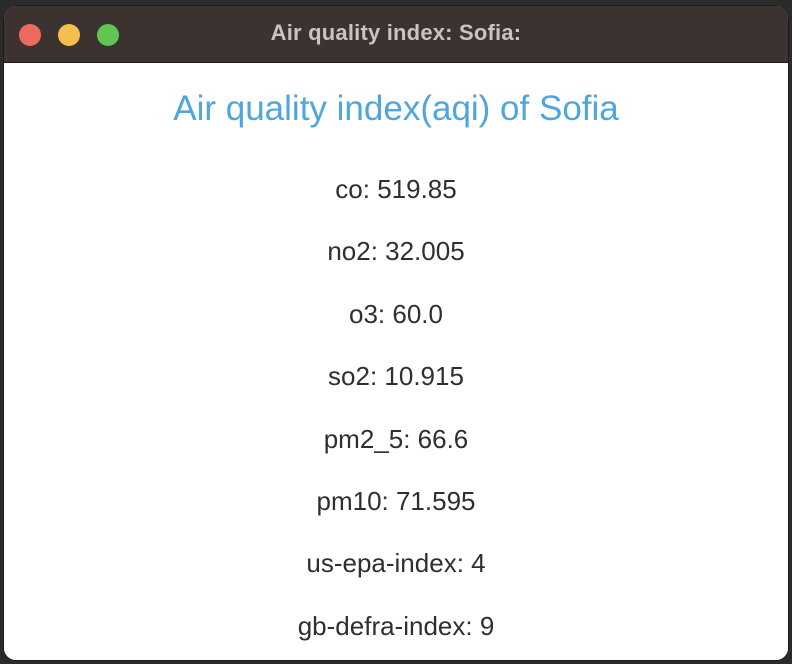 The height and width of the screenshot is (664, 792). I want to click on window-title: Air quality index: Sofia:, so click(396, 32).